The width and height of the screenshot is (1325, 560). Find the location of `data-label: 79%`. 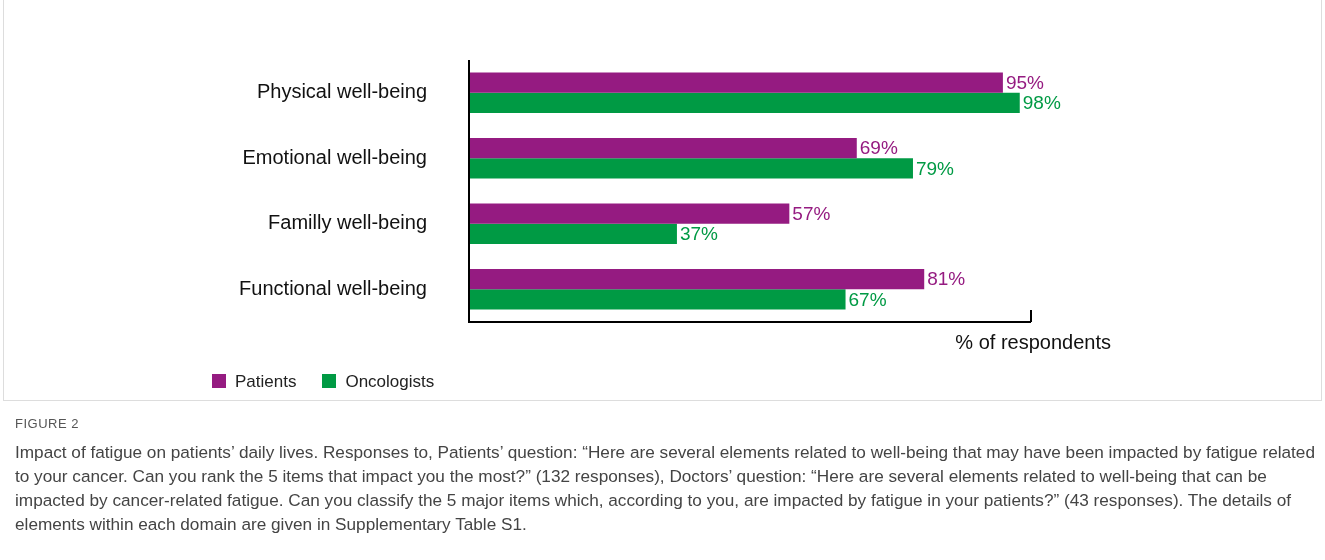

data-label: 79% is located at coordinates (935, 168).